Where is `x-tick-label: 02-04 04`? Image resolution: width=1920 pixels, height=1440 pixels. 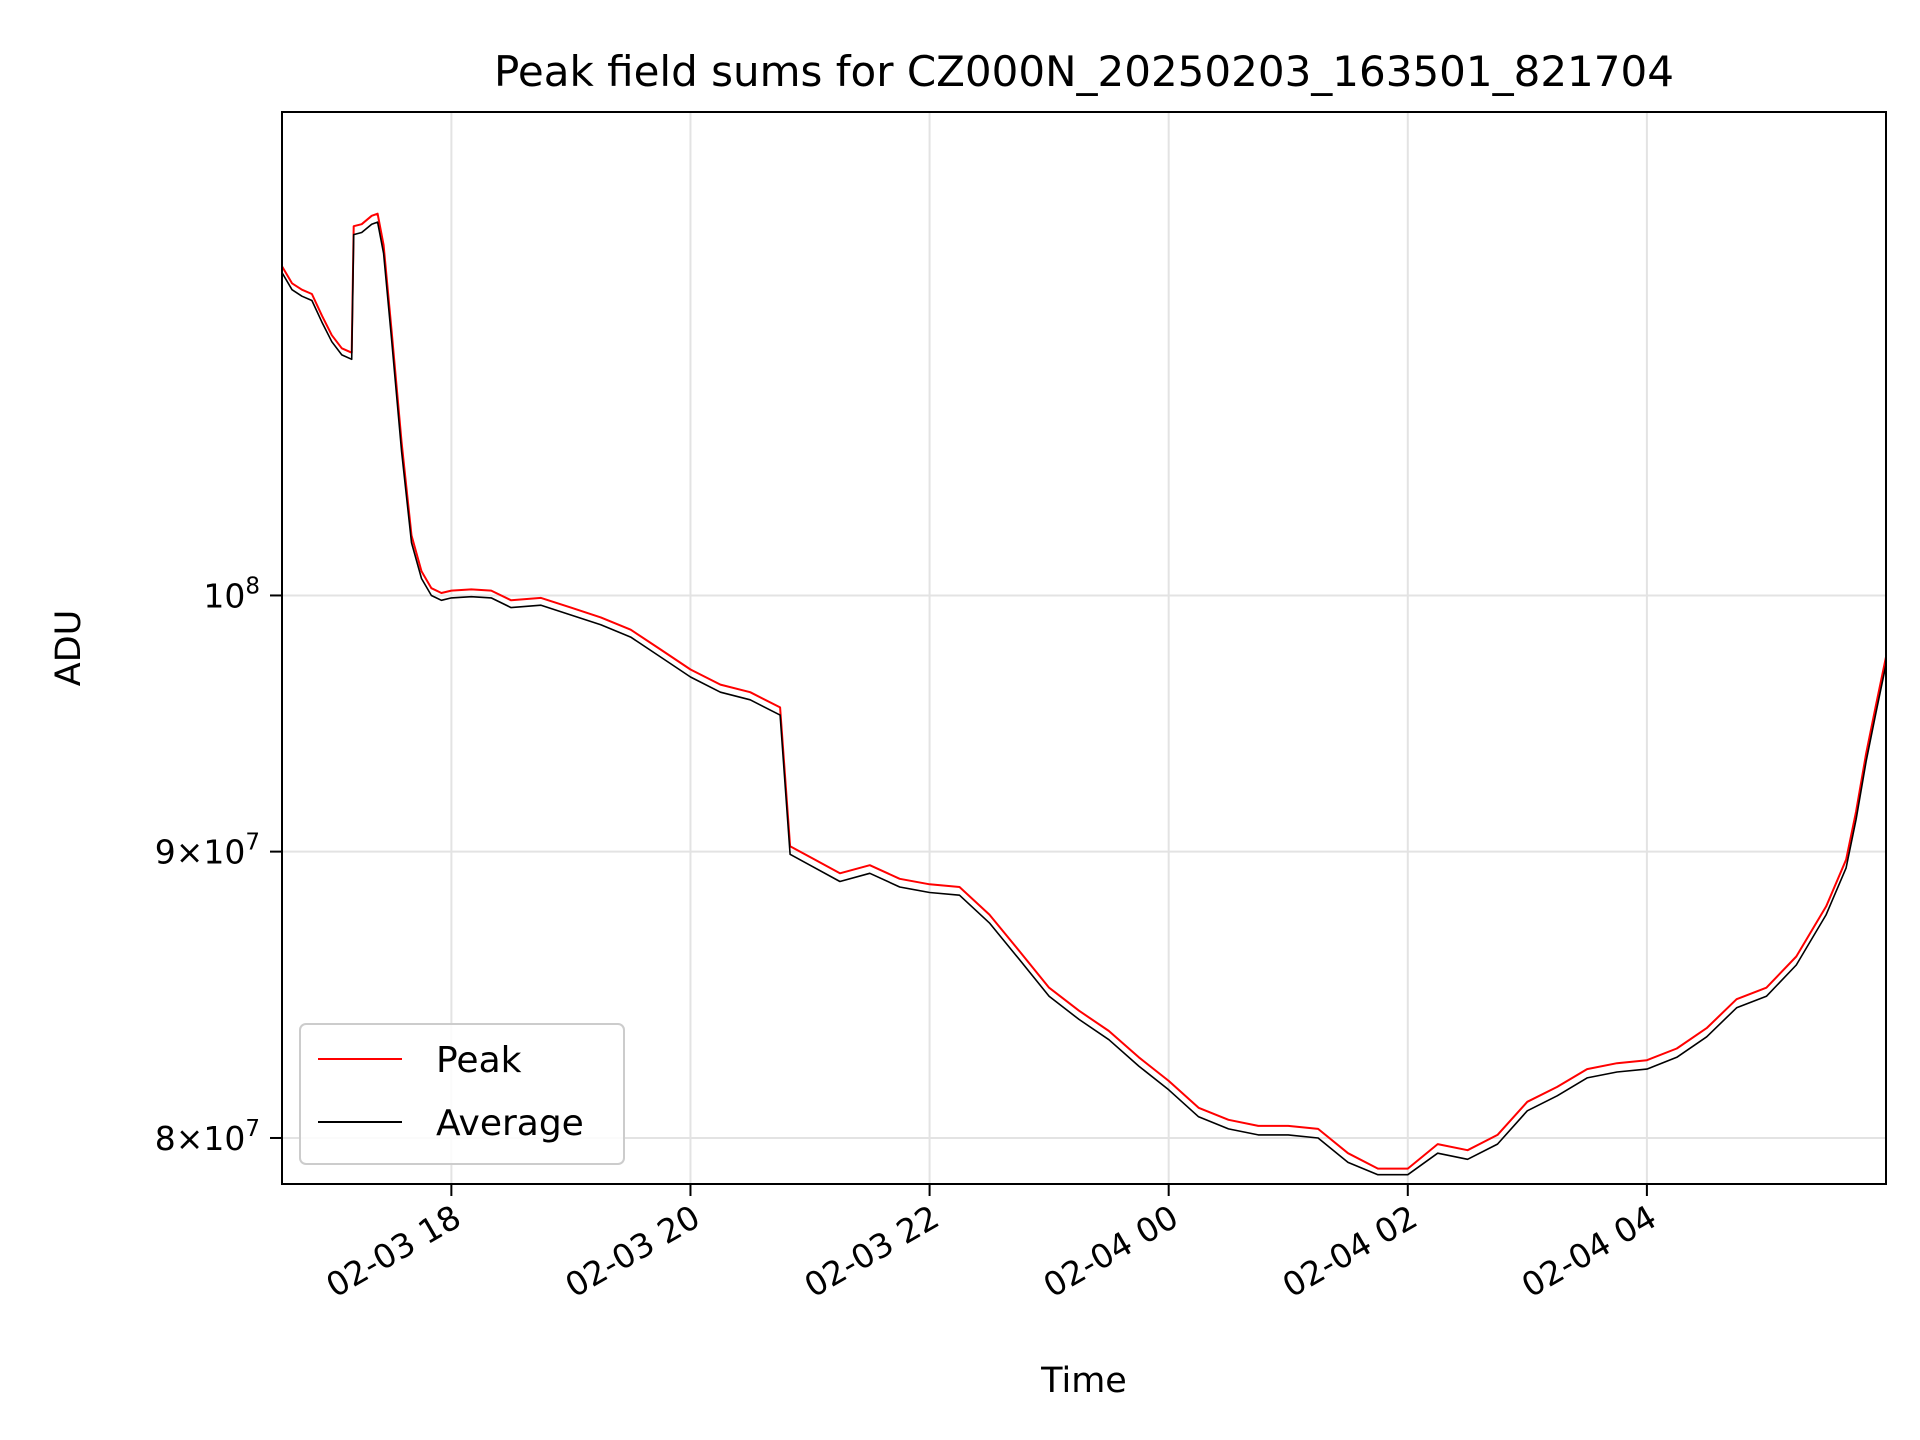 x-tick-label: 02-04 04 is located at coordinates (1589, 1251).